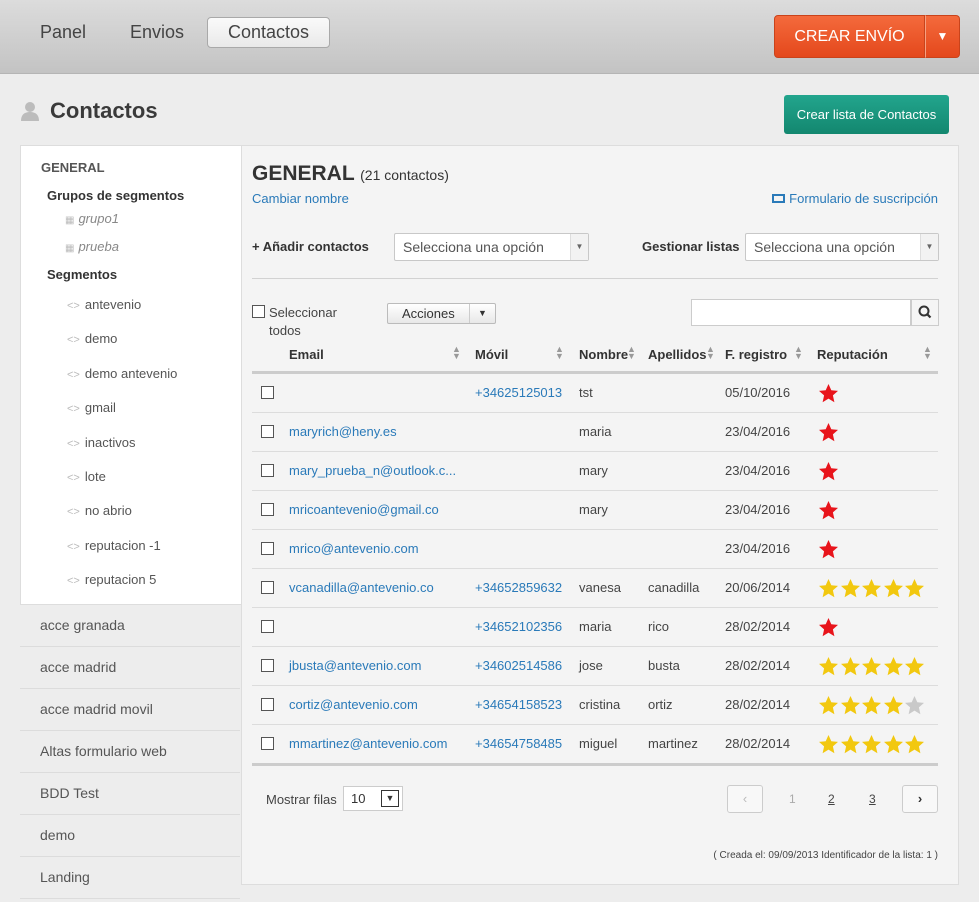  I want to click on column-header-mobile: Móvil, so click(492, 354).